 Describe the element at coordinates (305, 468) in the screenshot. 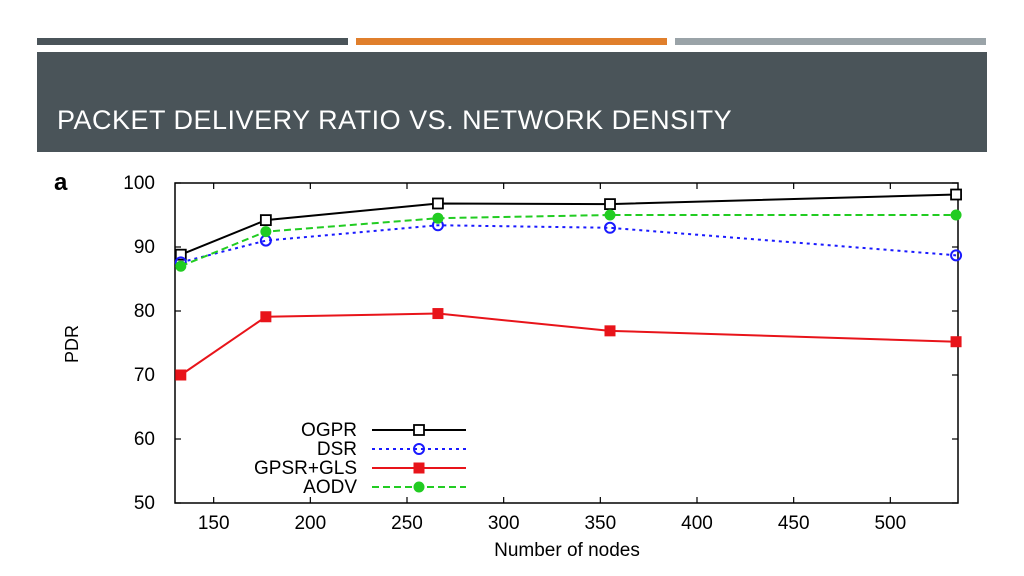

I see `legend-label-gpsr-gls: GPSR+GLS` at that location.